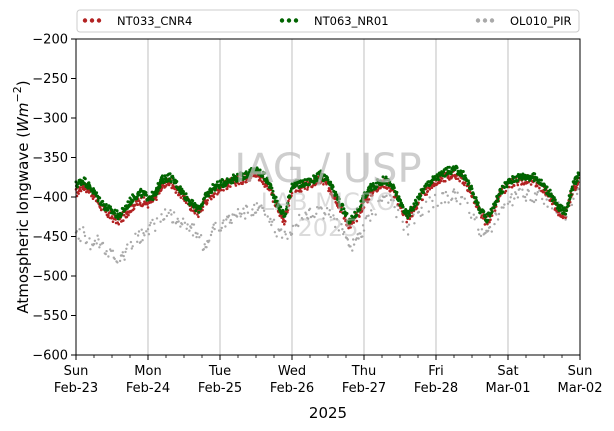 This screenshot has width=614, height=431. I want to click on x-tick-label-day: Sun, so click(580, 371).